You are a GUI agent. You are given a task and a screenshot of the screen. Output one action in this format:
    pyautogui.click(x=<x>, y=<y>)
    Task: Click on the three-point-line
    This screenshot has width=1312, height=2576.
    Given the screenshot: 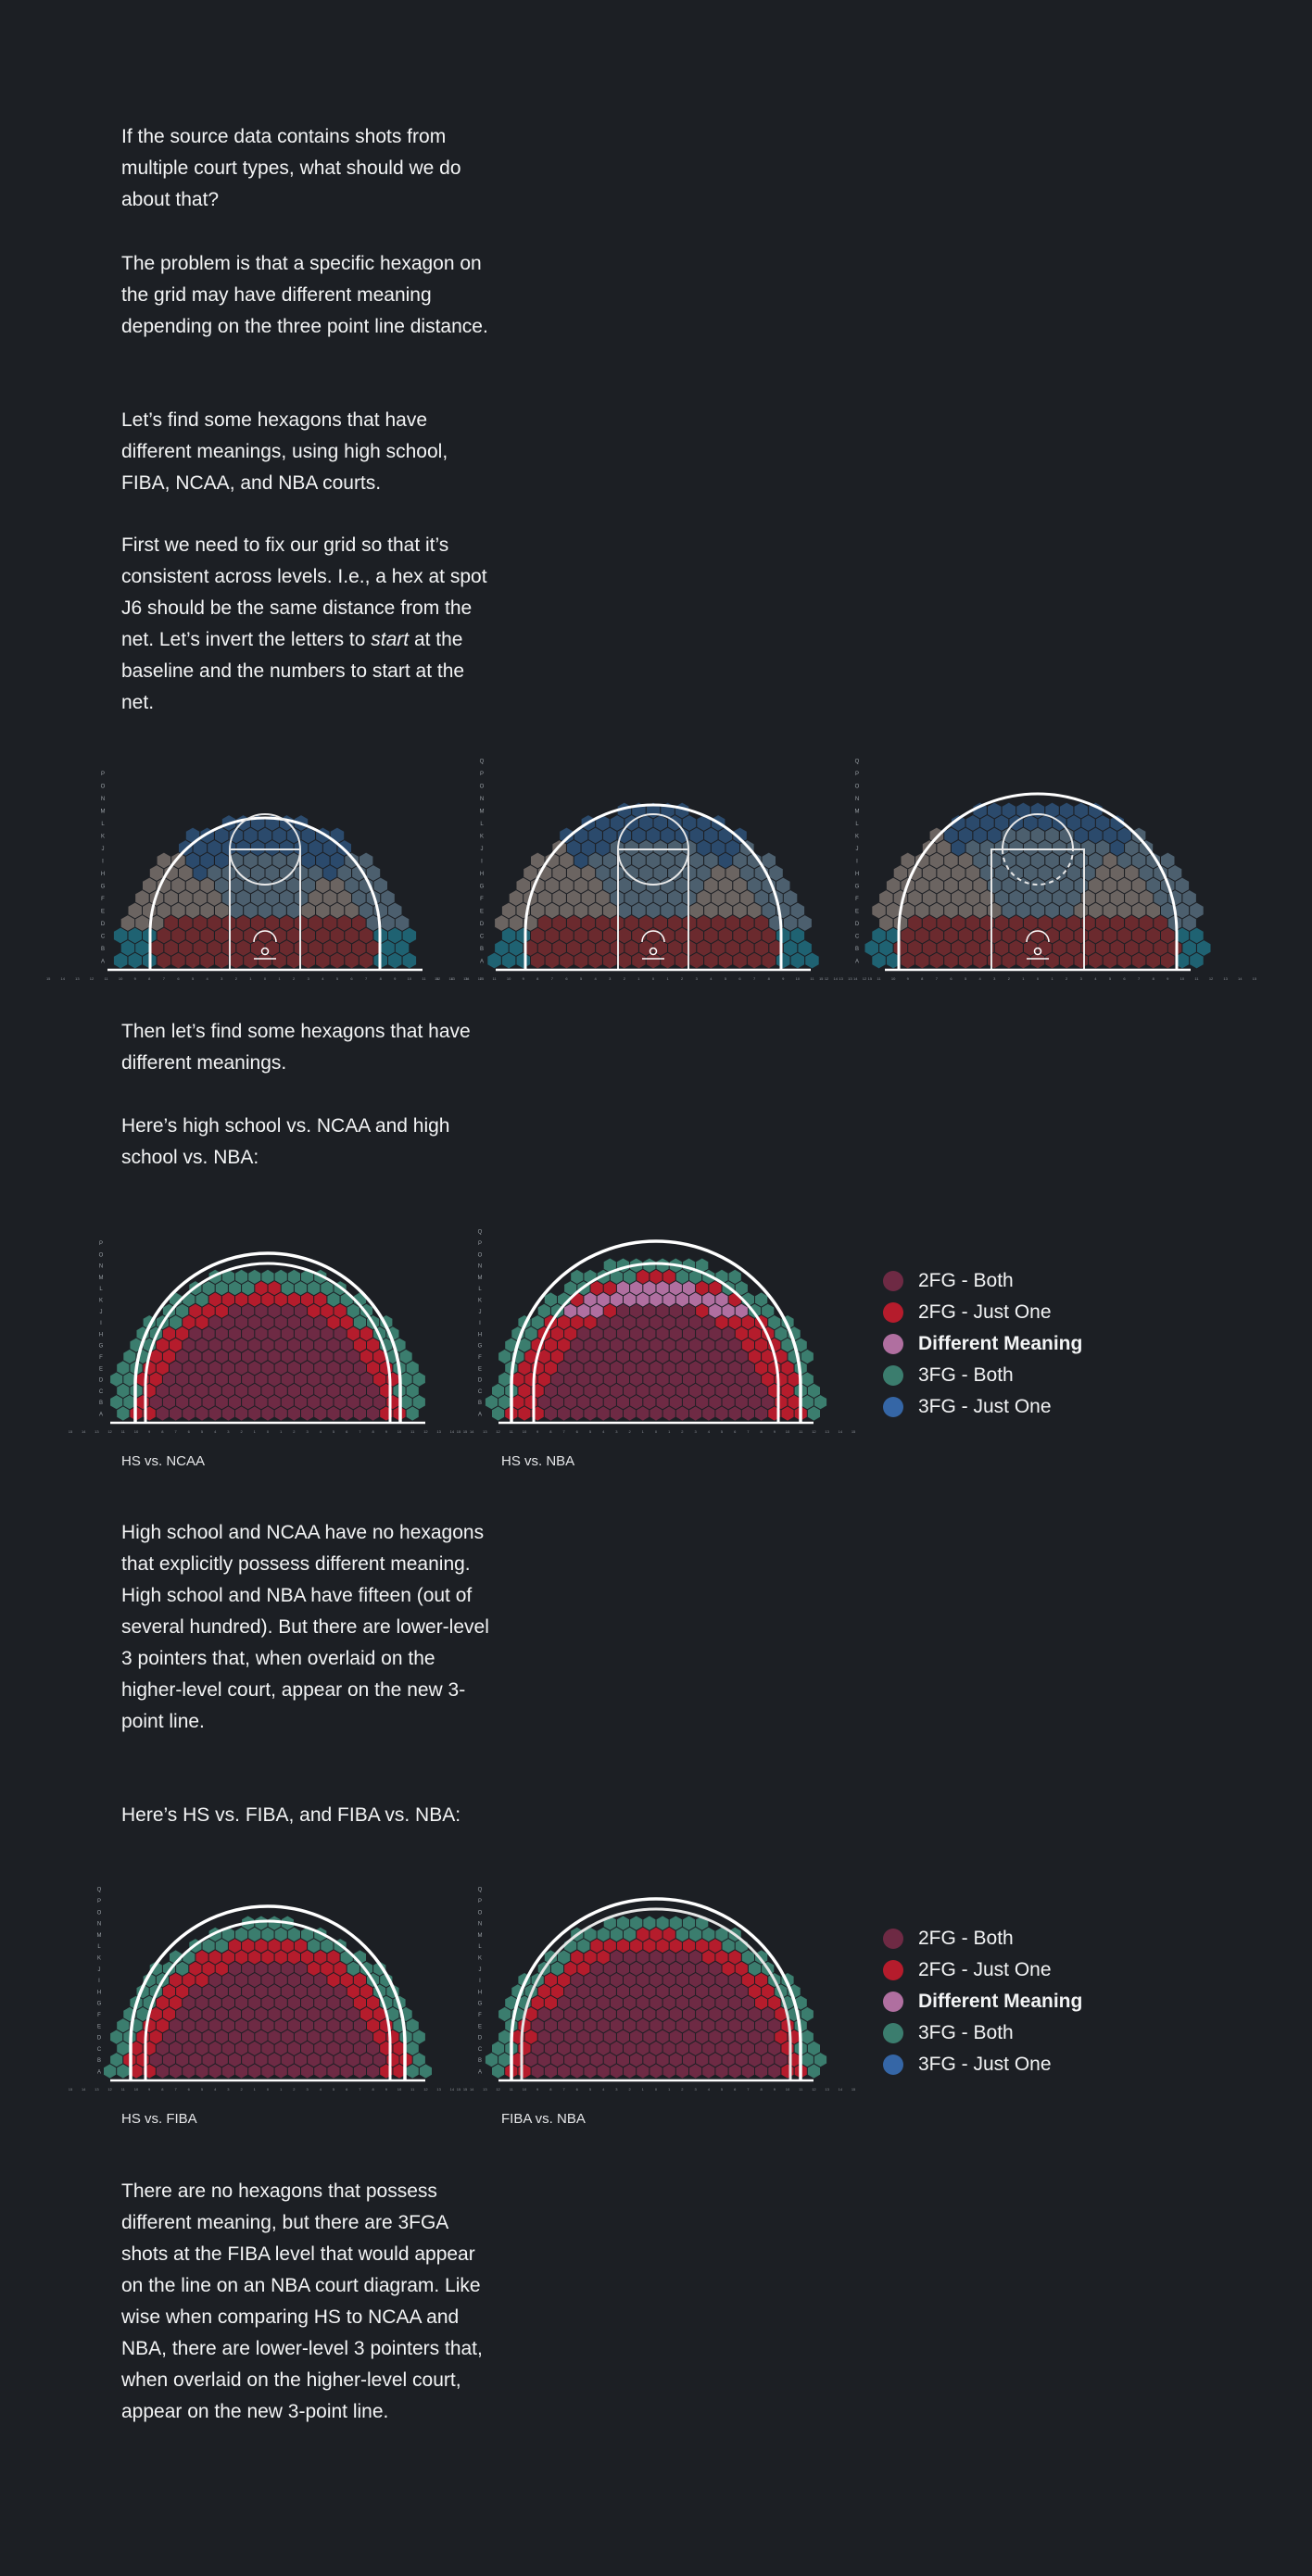 What is the action you would take?
    pyautogui.click(x=1038, y=881)
    